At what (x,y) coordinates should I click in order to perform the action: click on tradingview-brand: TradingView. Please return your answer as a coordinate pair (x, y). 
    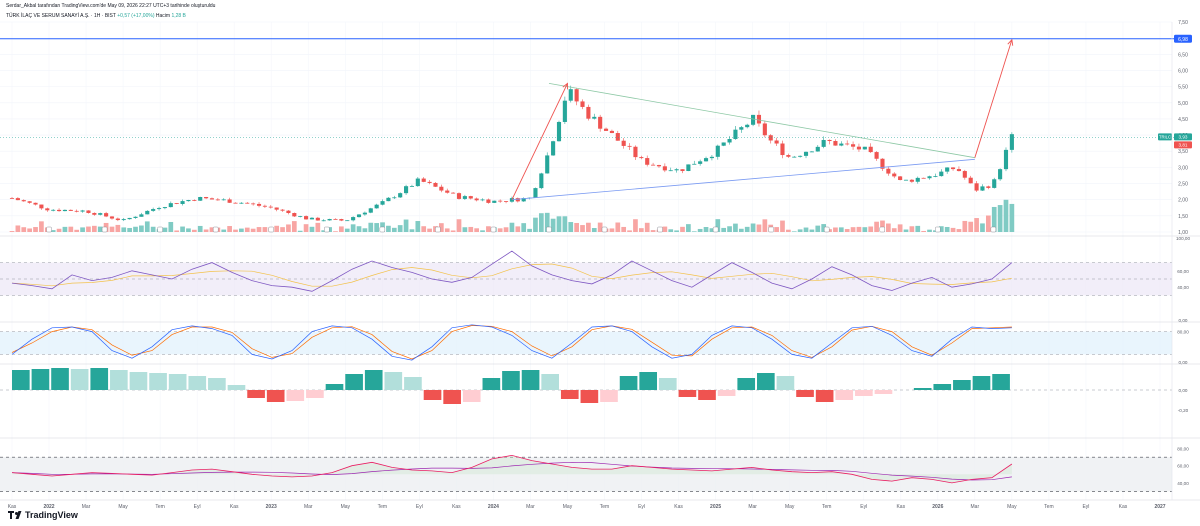
    Looking at the image, I should click on (43, 515).